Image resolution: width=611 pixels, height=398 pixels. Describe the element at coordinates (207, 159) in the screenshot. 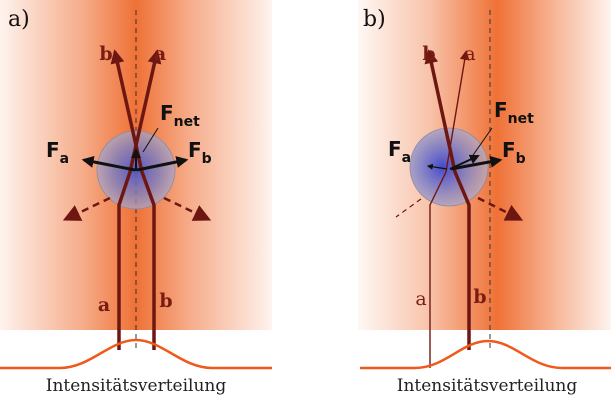

I see `force-b-sub-a: b` at that location.